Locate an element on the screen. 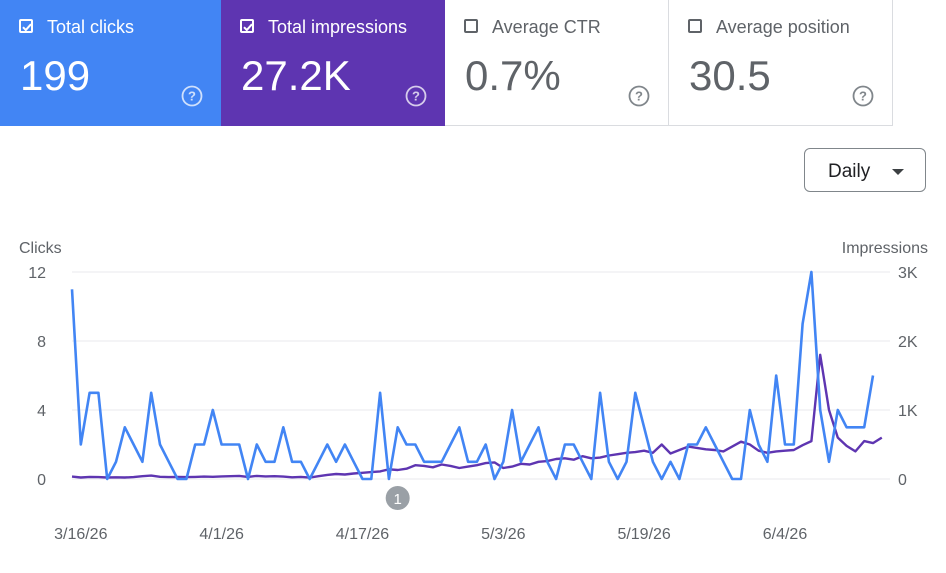 The image size is (946, 573). metric-card-total-clicks: Total clicks 199 ? is located at coordinates (110, 63).